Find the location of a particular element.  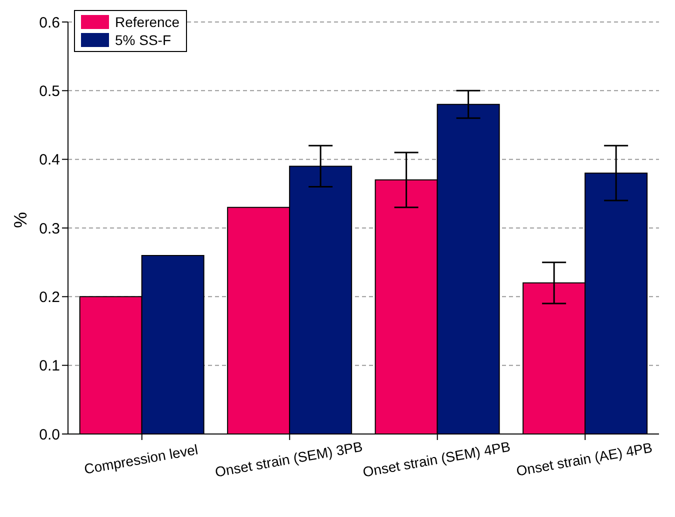

y-tick-label: 0.0 is located at coordinates (49, 435).